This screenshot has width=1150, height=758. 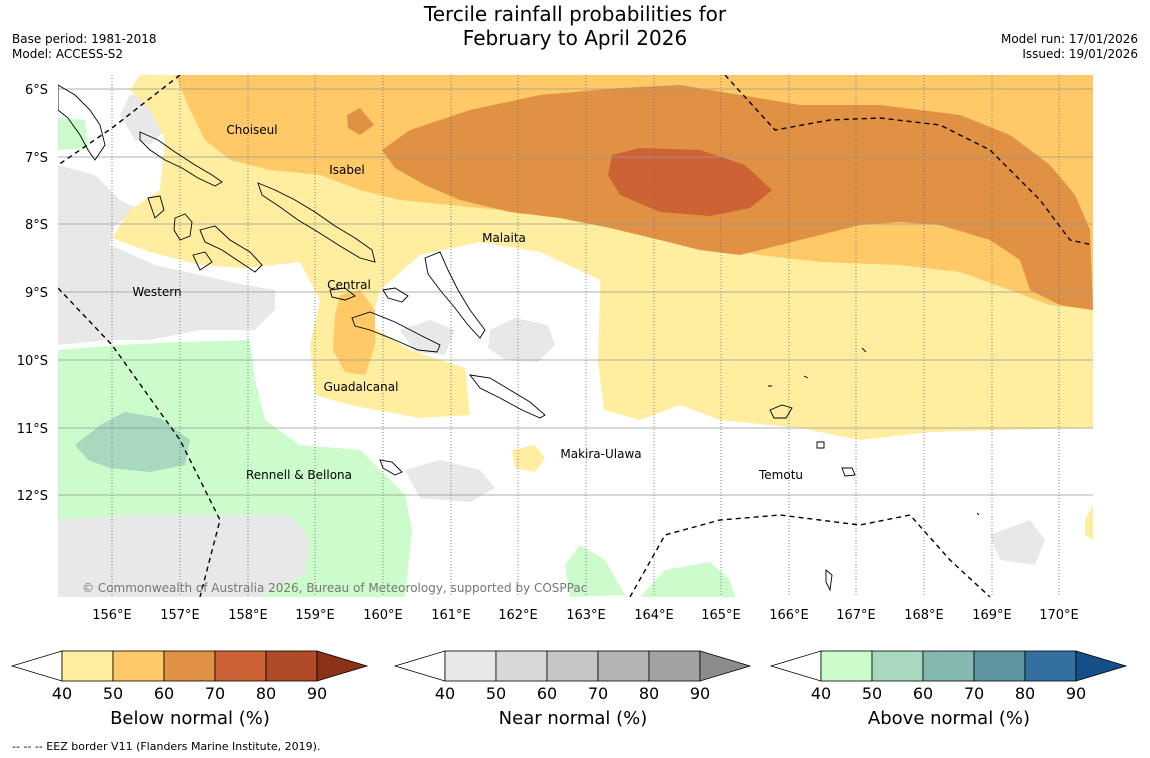 What do you see at coordinates (84, 47) in the screenshot?
I see `model-info: Base period: 1981-2018 Model: ACCESS-S2` at bounding box center [84, 47].